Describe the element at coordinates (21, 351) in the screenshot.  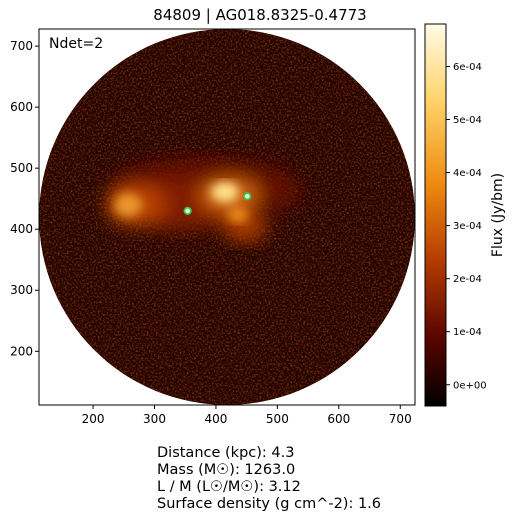
I see `y-tick-label: 200` at that location.